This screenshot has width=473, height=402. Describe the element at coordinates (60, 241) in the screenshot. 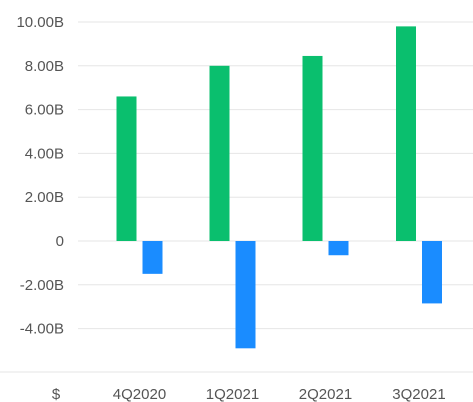

I see `y-tick-label: 0` at that location.